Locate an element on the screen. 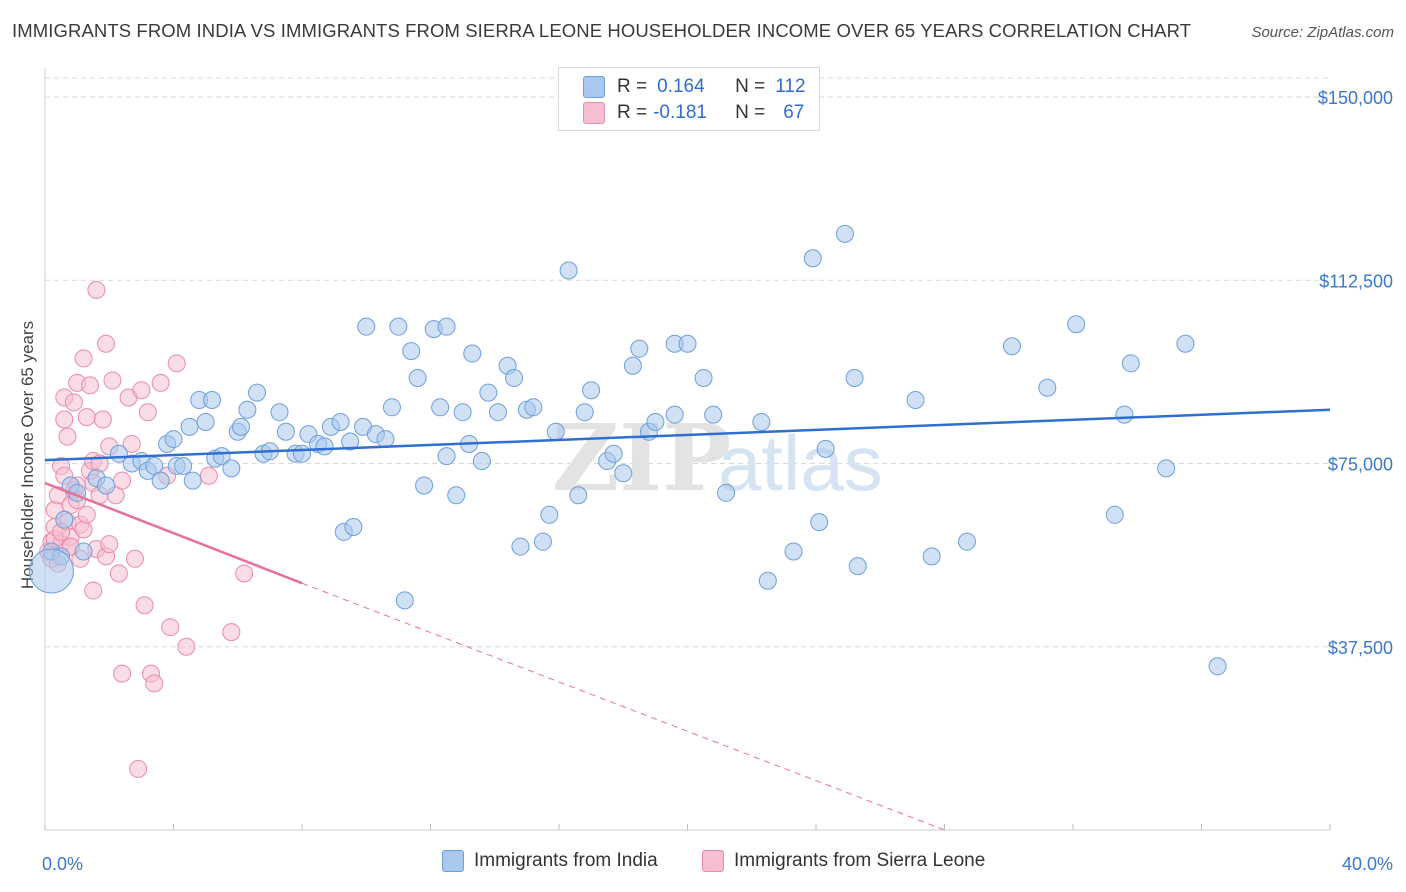  sierra-leone-points is located at coordinates (146, 529).